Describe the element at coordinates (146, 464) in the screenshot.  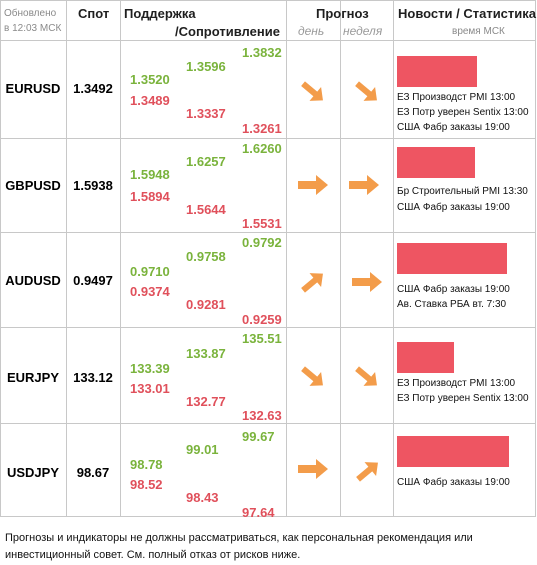
I see `support-value: 98.78` at that location.